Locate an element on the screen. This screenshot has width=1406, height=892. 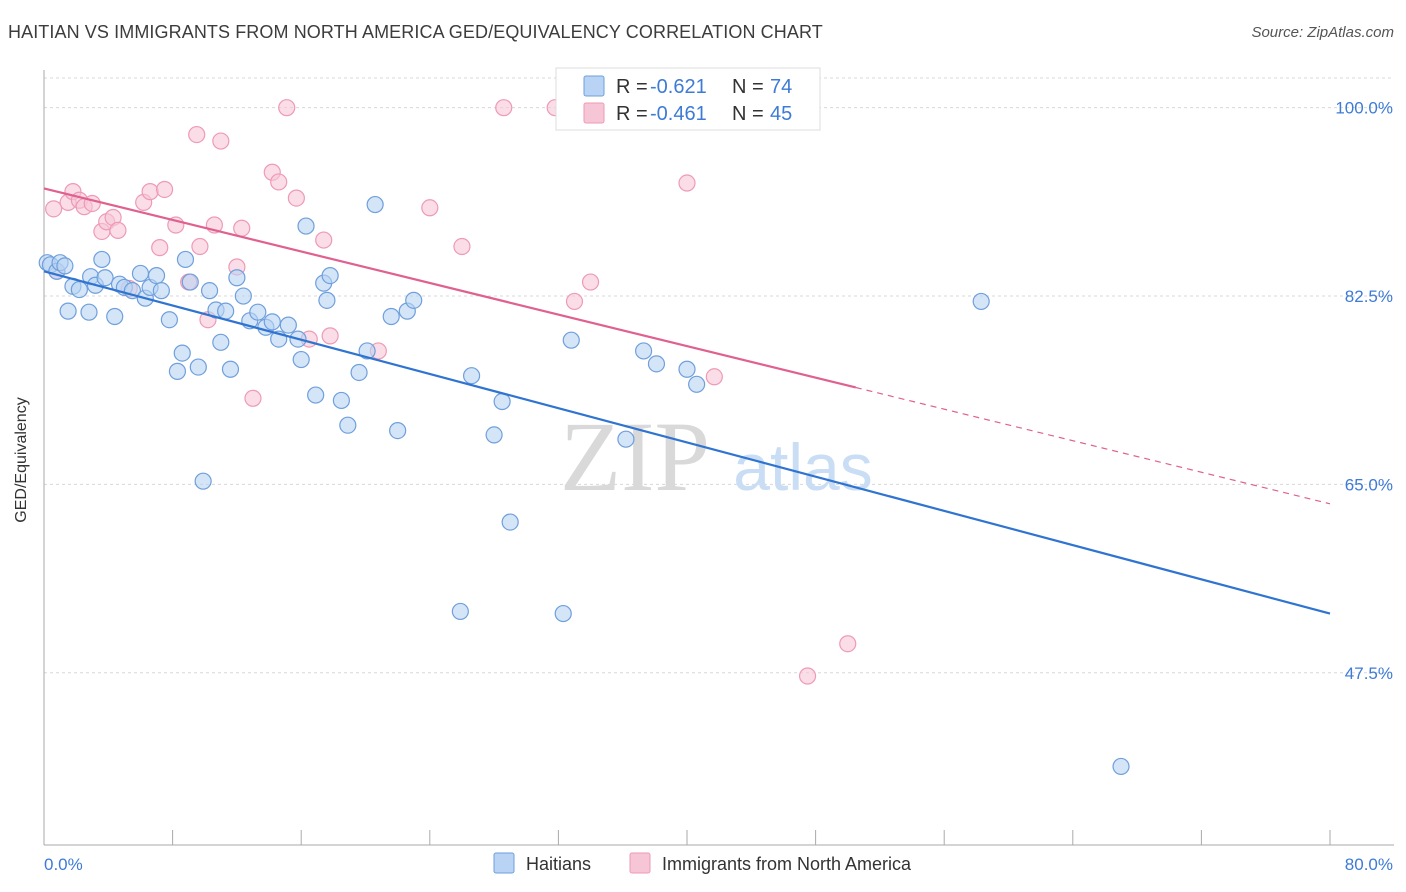
y-tick-label-0: 47.5% is located at coordinates (1369, 673).